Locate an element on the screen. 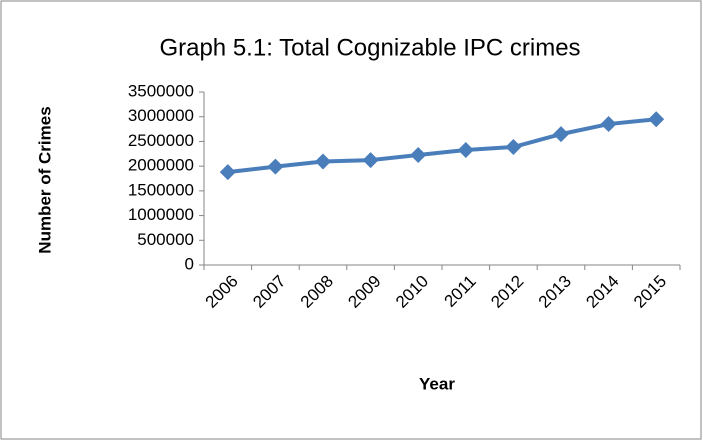  y-tick-label: 0 is located at coordinates (189, 263).